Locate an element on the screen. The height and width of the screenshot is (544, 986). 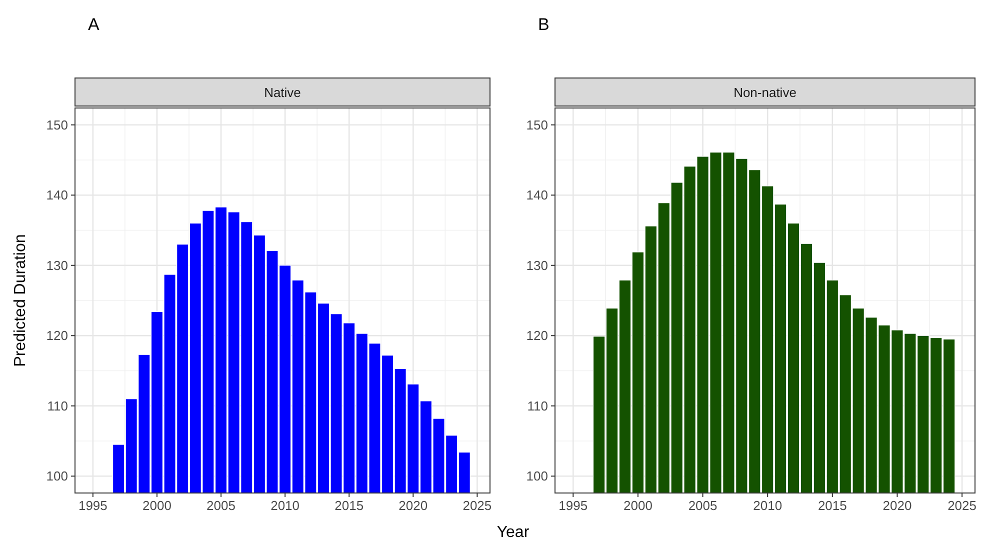
x-axis-title: Year is located at coordinates (513, 532).